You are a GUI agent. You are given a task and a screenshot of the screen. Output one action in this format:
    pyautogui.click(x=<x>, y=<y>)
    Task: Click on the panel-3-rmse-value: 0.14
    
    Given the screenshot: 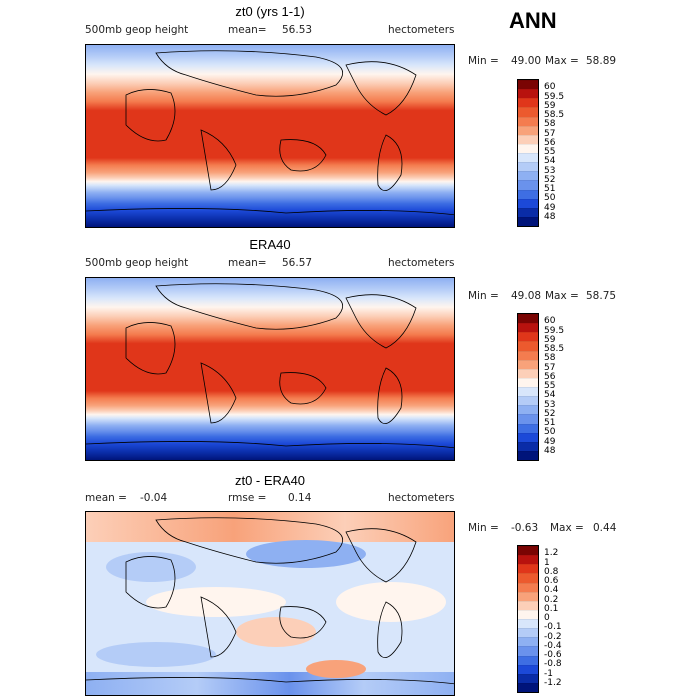 What is the action you would take?
    pyautogui.click(x=300, y=498)
    